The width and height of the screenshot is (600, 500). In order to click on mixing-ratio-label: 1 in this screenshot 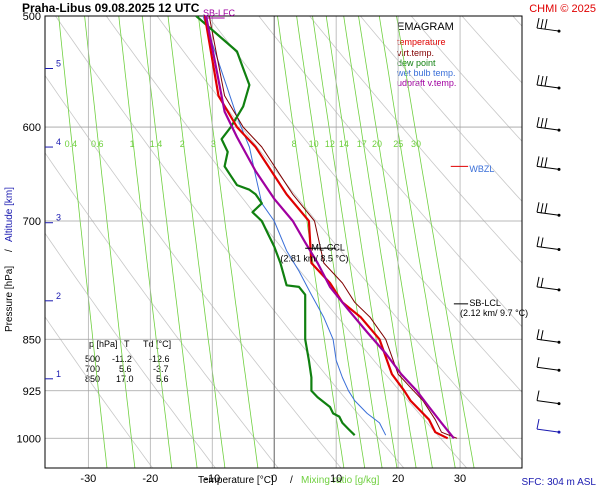, I will do `click(132, 144)`.